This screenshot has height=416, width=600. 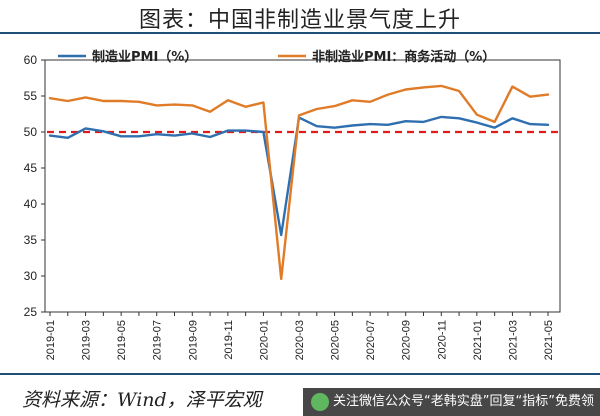 I want to click on x-tick-label: 2019-01, so click(x=51, y=340).